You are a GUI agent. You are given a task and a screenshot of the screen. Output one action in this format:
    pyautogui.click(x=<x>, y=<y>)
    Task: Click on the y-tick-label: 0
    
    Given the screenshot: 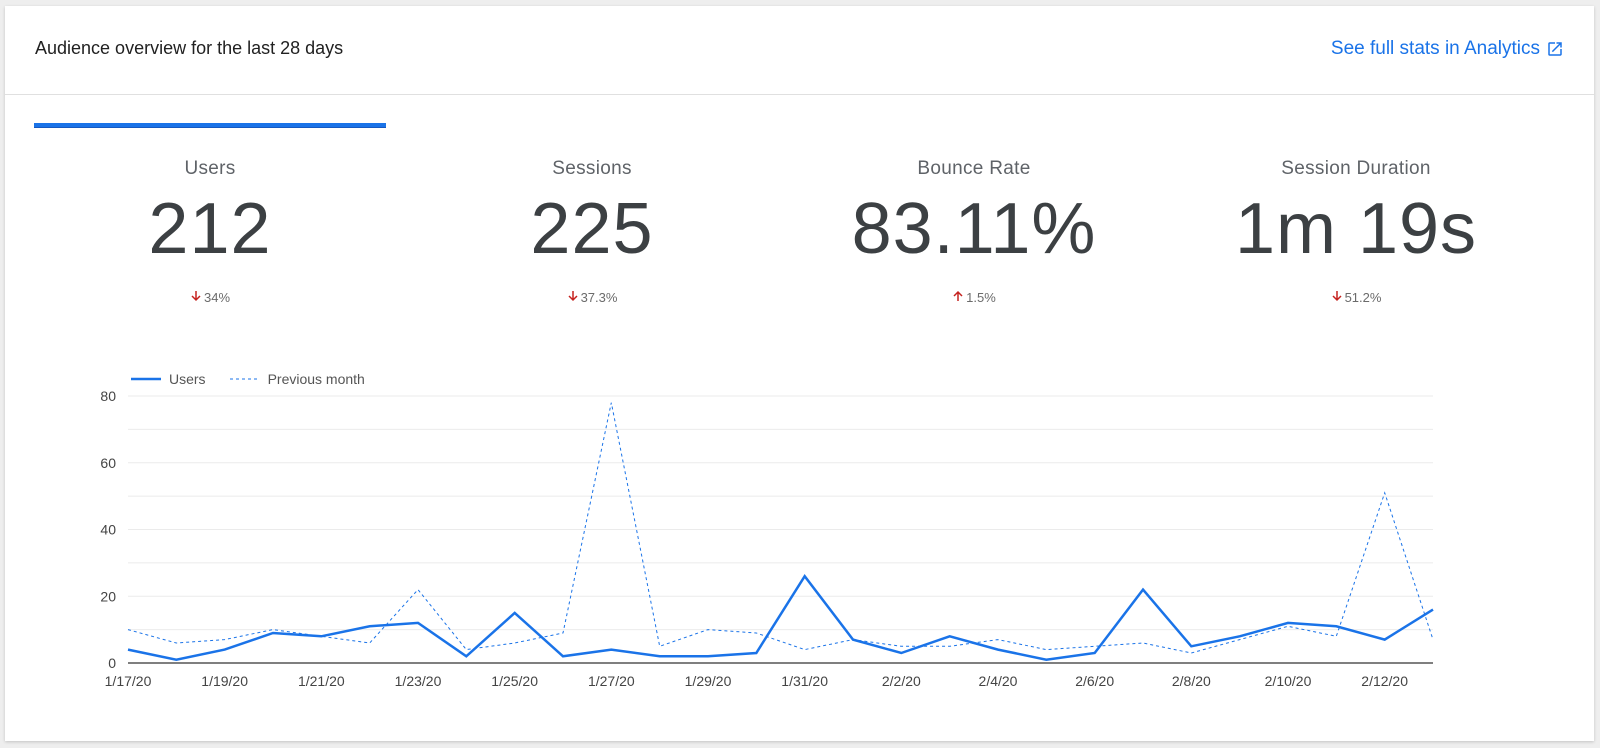 What is the action you would take?
    pyautogui.click(x=112, y=663)
    